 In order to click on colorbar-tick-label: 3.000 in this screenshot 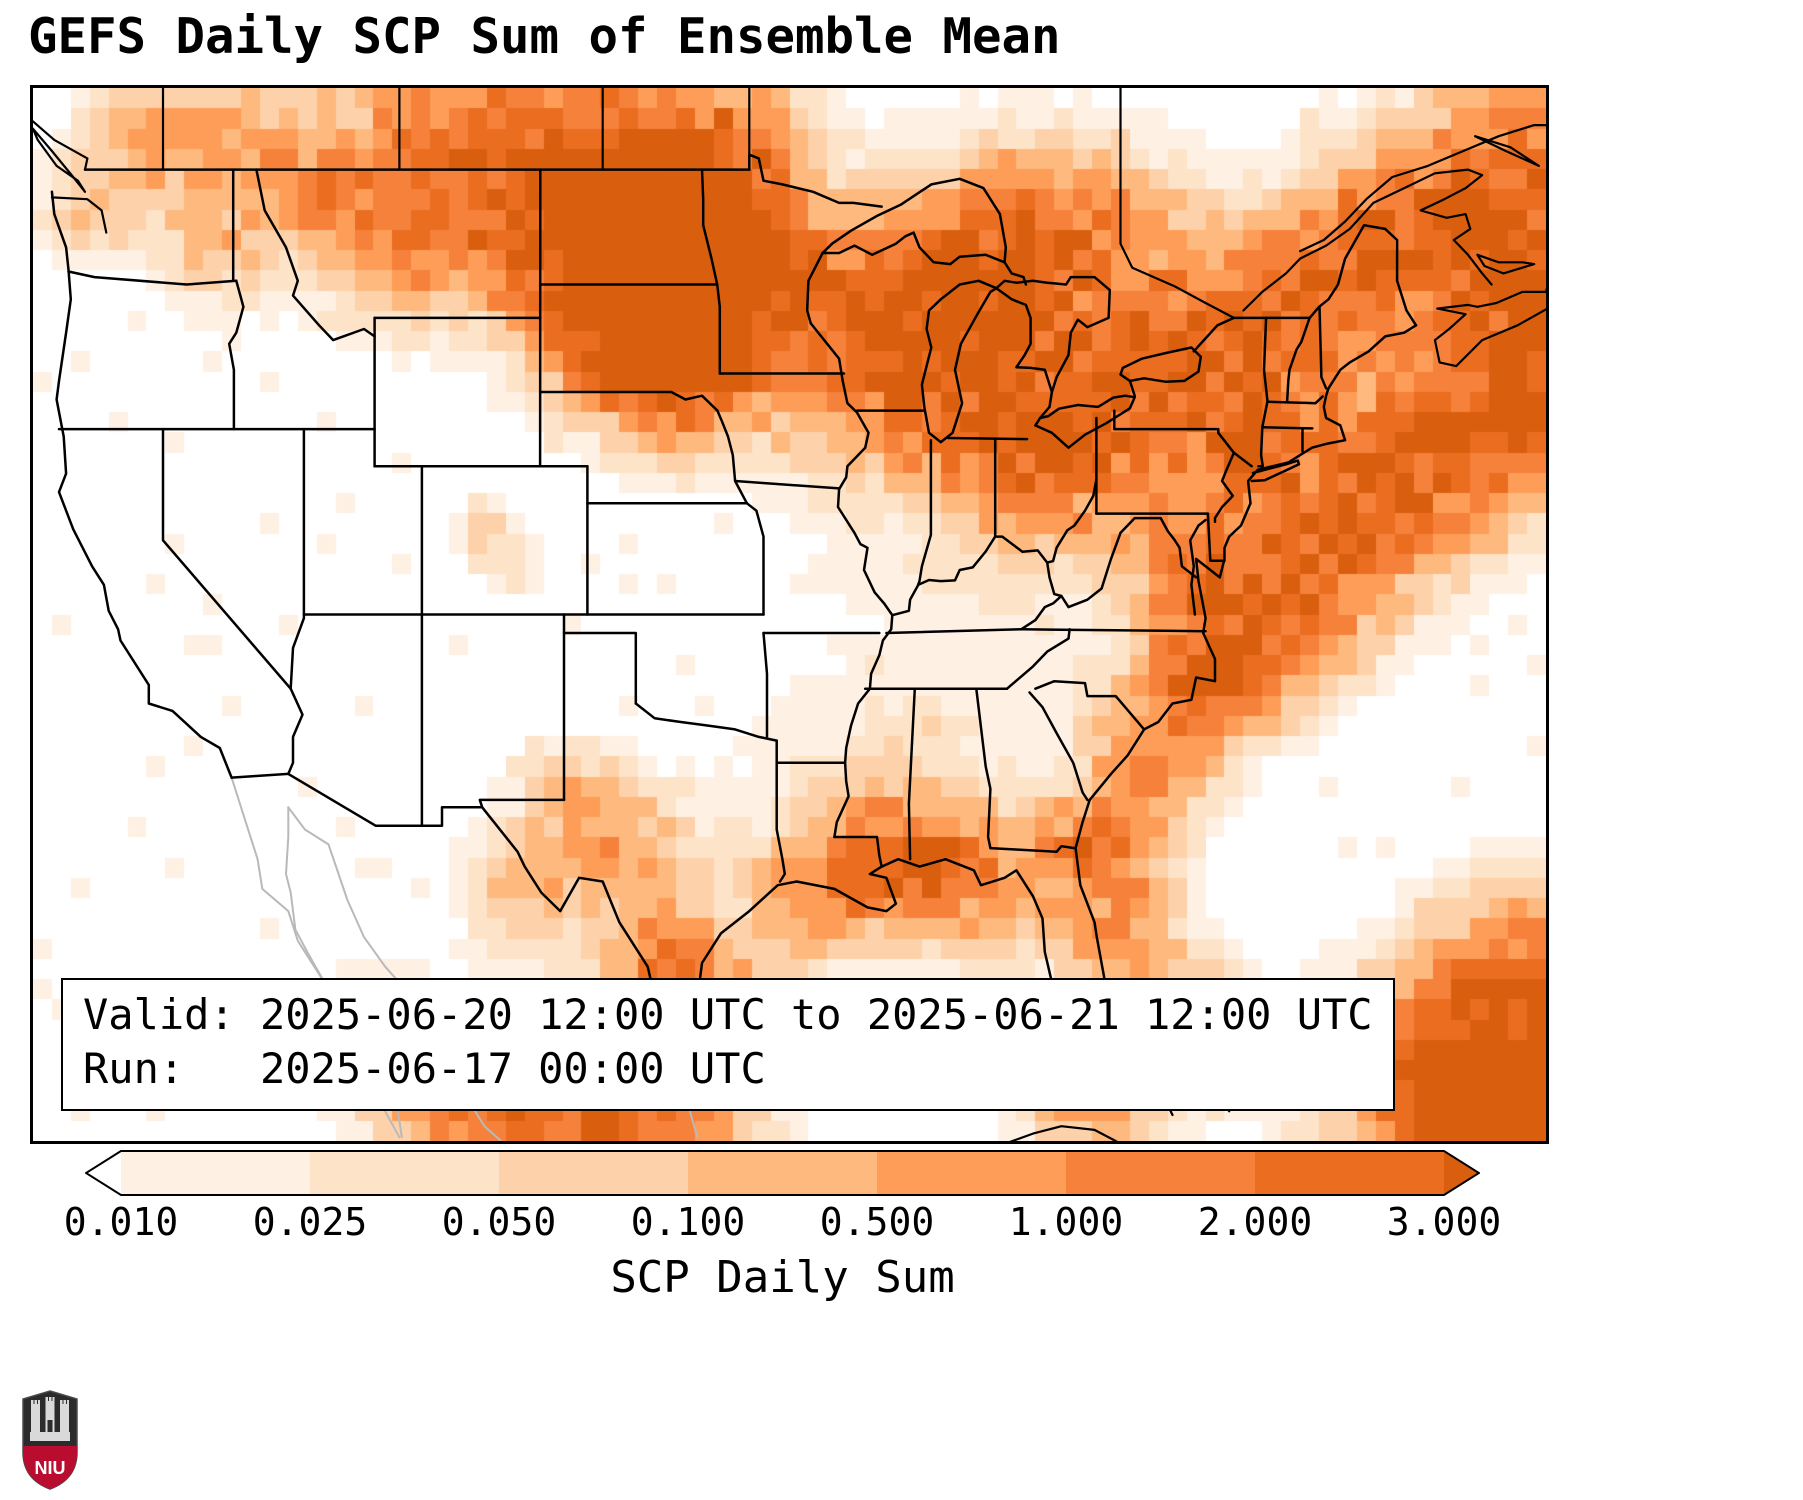, I will do `click(1444, 1222)`.